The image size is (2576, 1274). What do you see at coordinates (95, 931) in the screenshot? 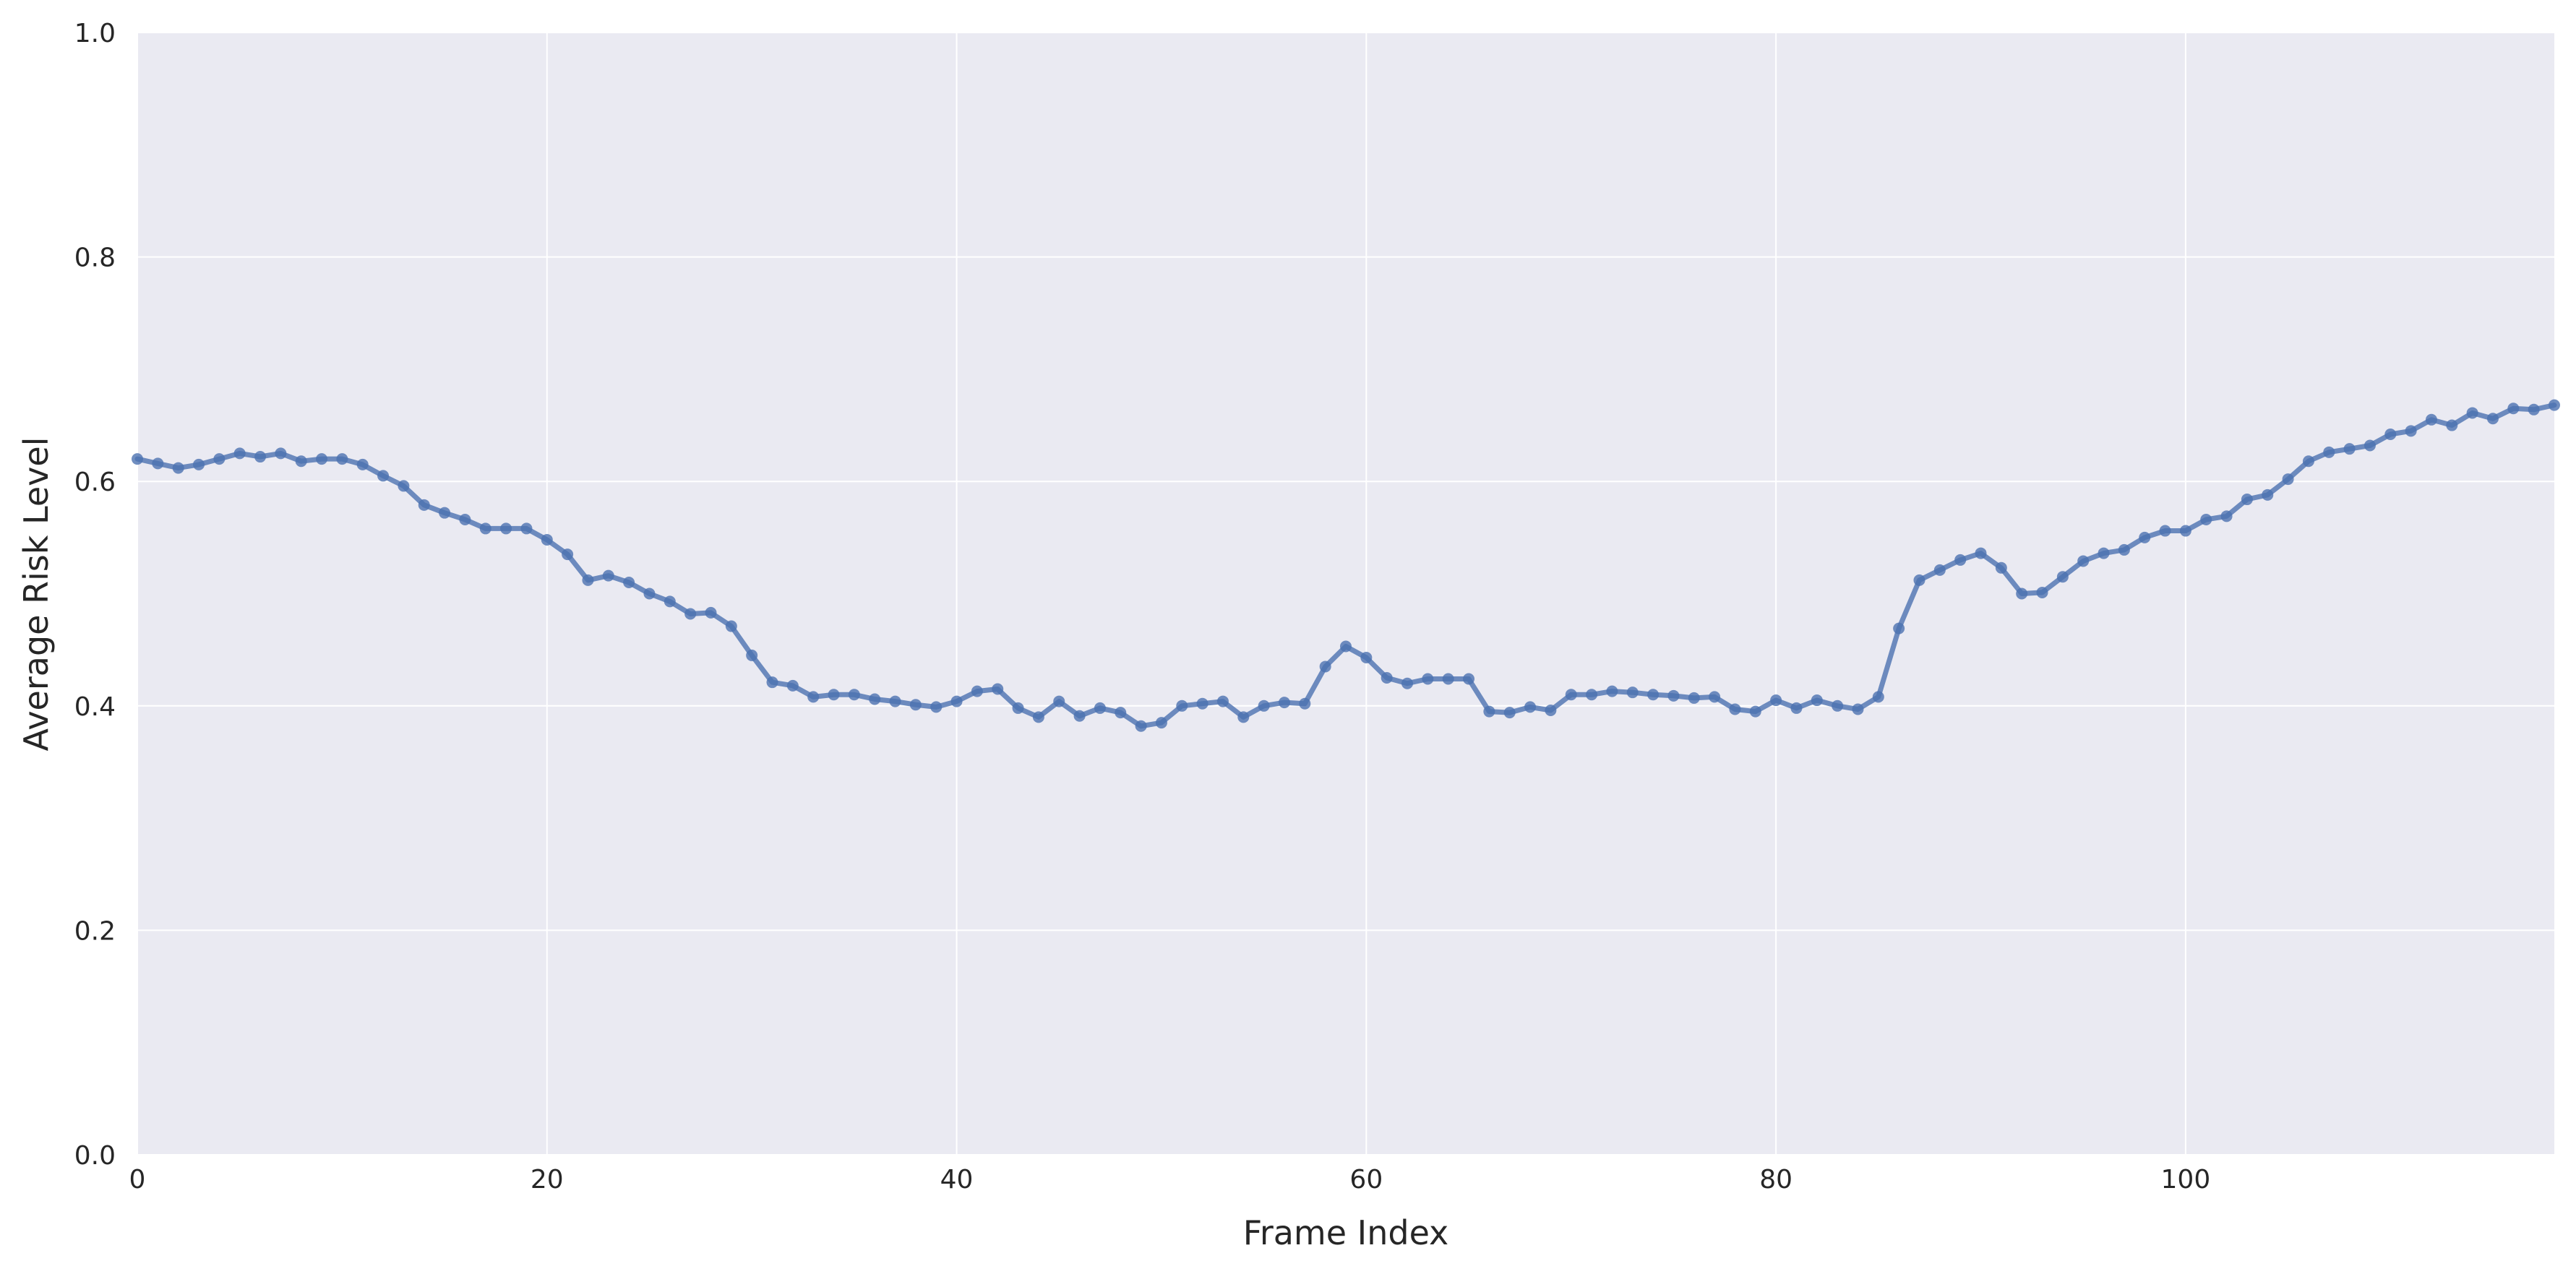
I see `y-tick-label: 0.2` at bounding box center [95, 931].